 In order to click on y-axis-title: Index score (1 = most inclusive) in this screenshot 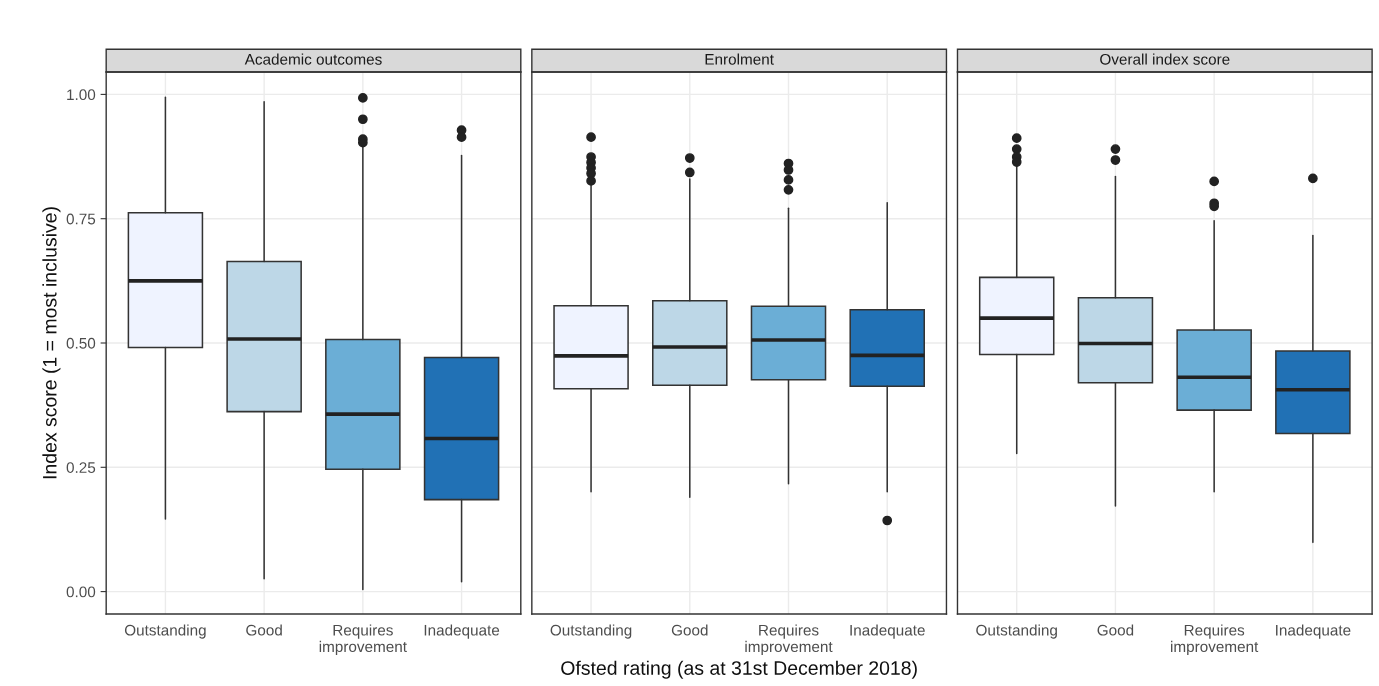, I will do `click(51, 343)`.